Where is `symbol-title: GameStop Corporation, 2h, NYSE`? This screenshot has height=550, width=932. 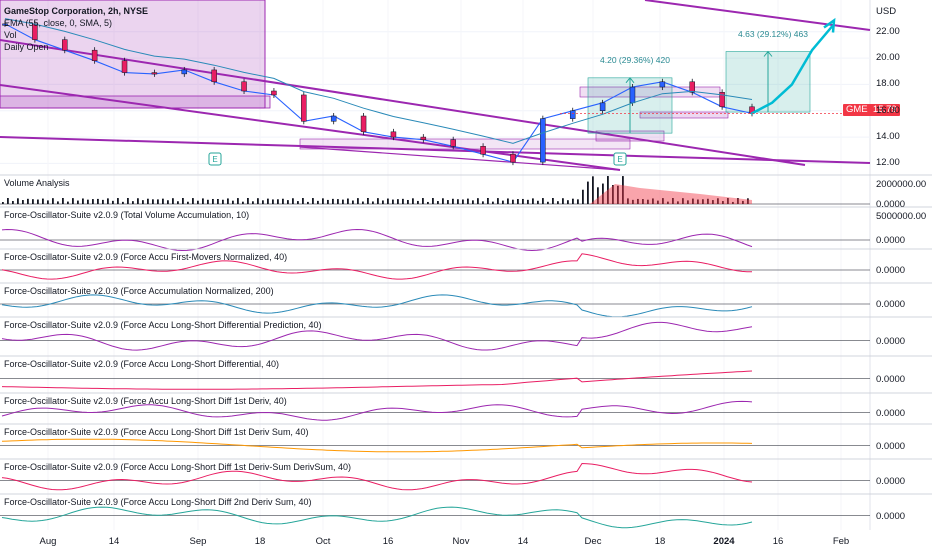 symbol-title: GameStop Corporation, 2h, NYSE is located at coordinates (76, 11).